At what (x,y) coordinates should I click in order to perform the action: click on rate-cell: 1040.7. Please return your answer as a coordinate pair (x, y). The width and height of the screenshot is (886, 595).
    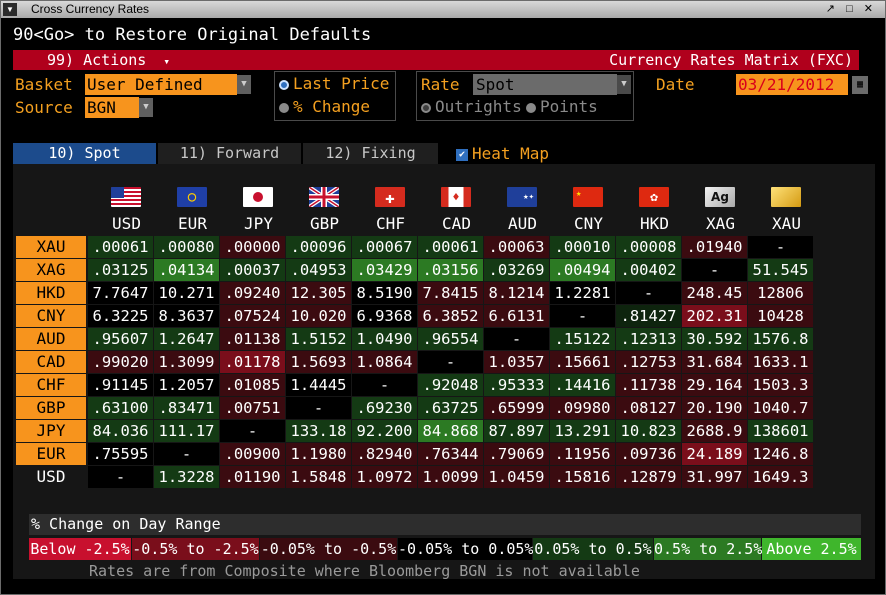
    Looking at the image, I should click on (780, 408).